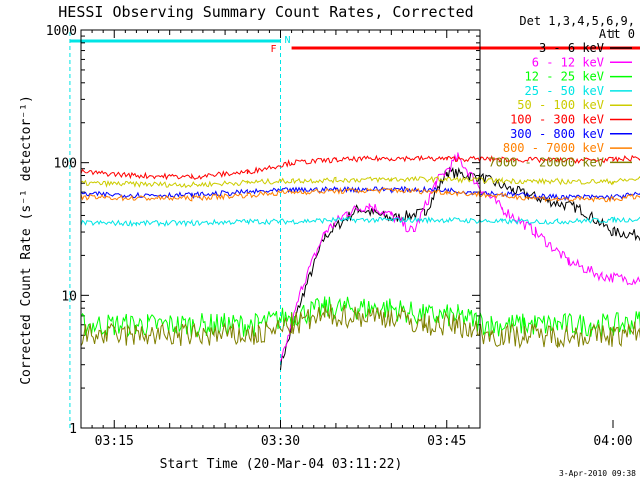  What do you see at coordinates (612, 441) in the screenshot?
I see `x-tick-label: 04:00` at bounding box center [612, 441].